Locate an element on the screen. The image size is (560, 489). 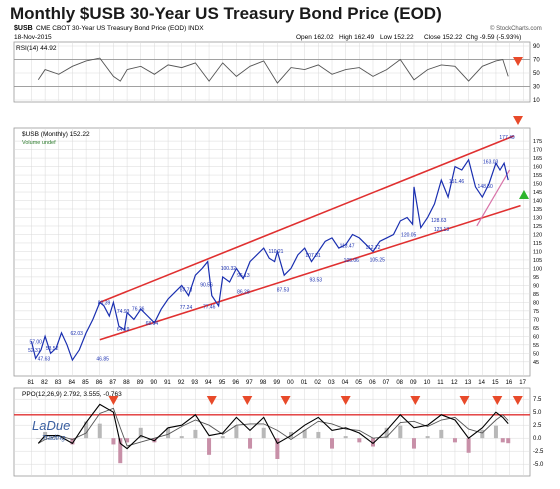
price-tick-label: 70 is located at coordinates (536, 320).